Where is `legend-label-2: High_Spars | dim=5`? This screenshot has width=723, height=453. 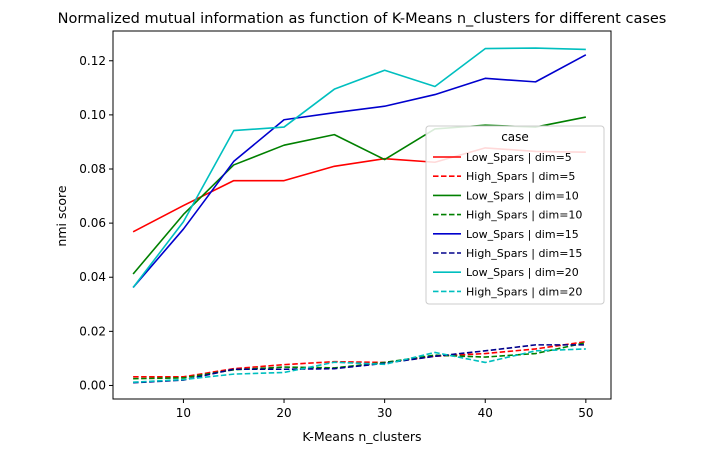 legend-label-2: High_Spars | dim=5 is located at coordinates (520, 176).